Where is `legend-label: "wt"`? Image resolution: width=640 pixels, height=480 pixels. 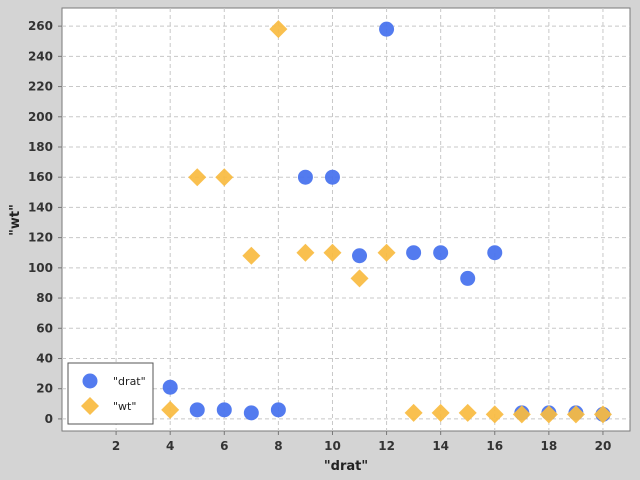 legend-label: "wt" is located at coordinates (124, 406).